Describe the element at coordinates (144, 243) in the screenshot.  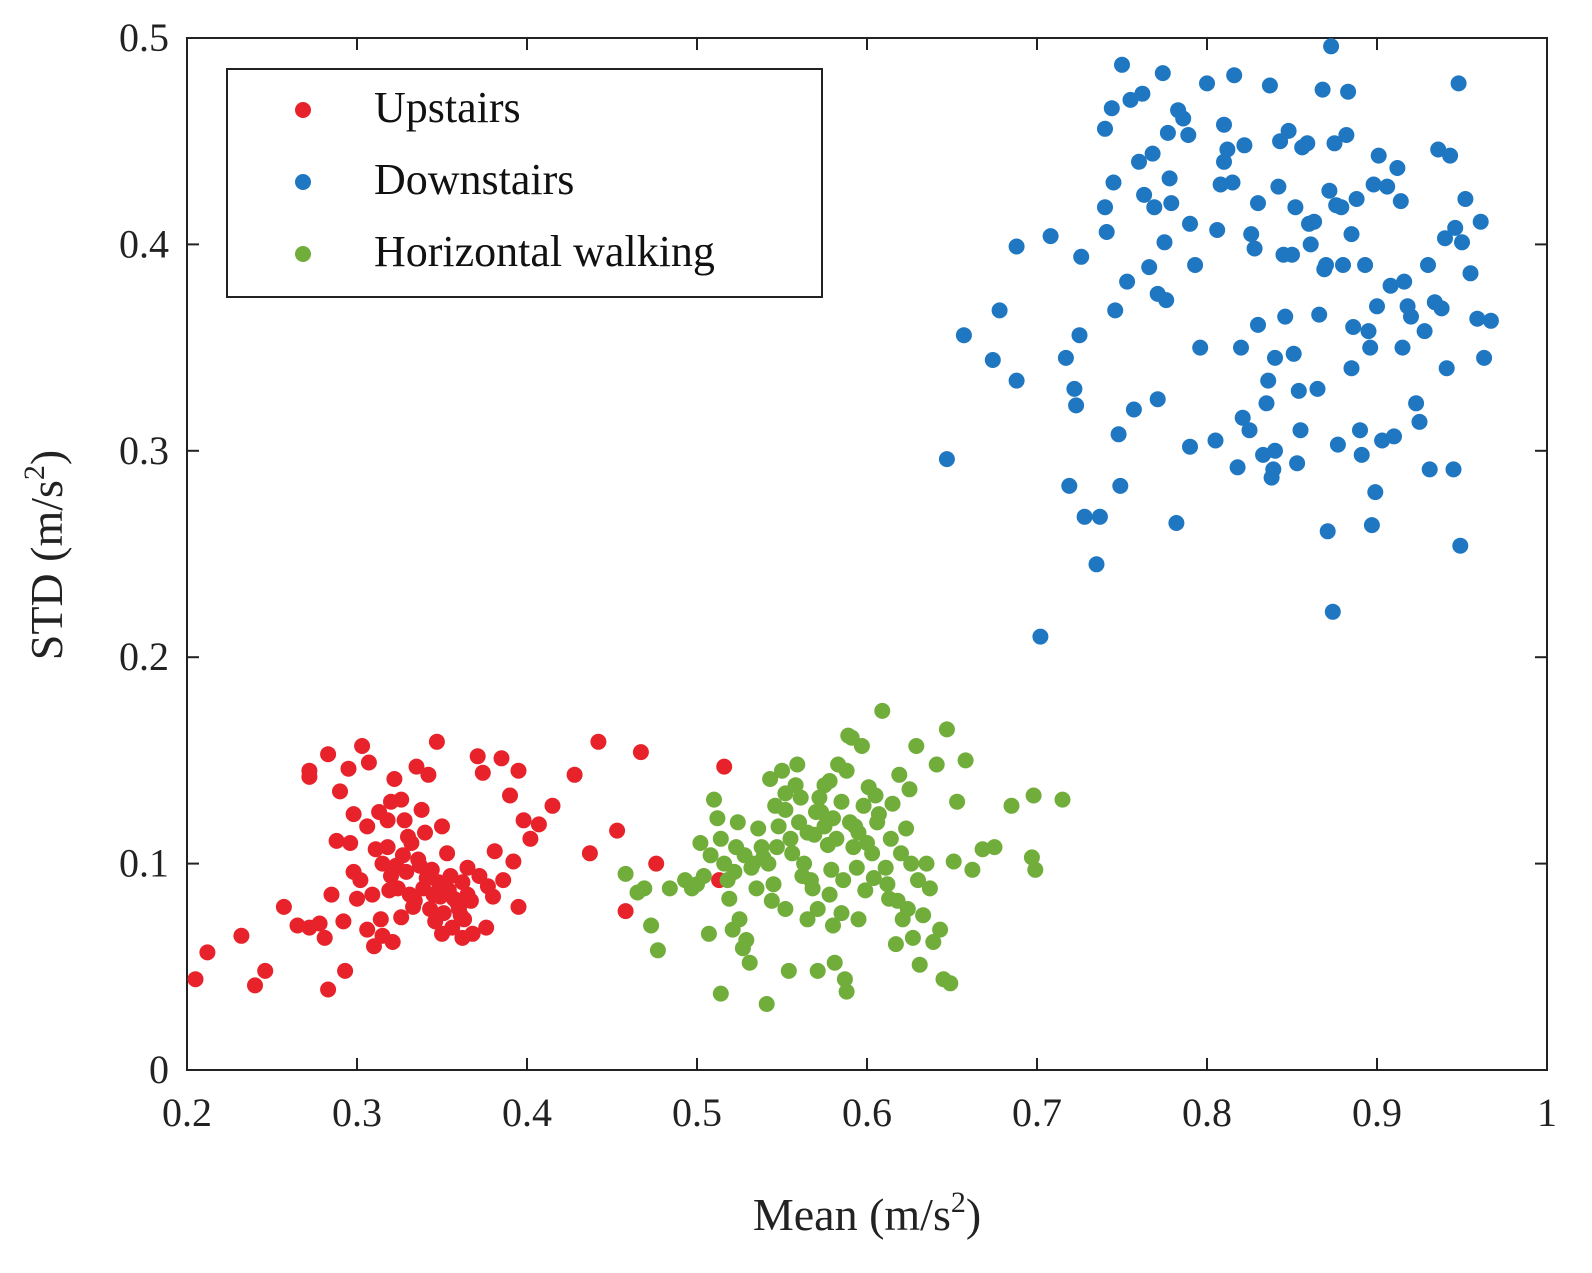
I see `y-tick-label: 0.4` at that location.